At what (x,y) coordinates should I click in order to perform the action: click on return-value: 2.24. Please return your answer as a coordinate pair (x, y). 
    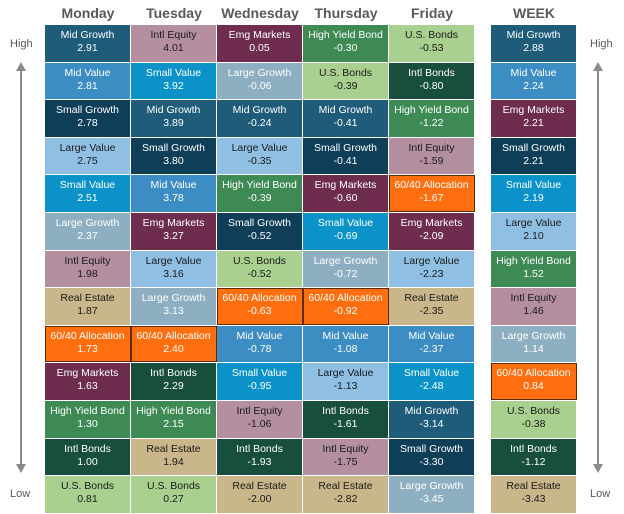
    Looking at the image, I should click on (533, 85).